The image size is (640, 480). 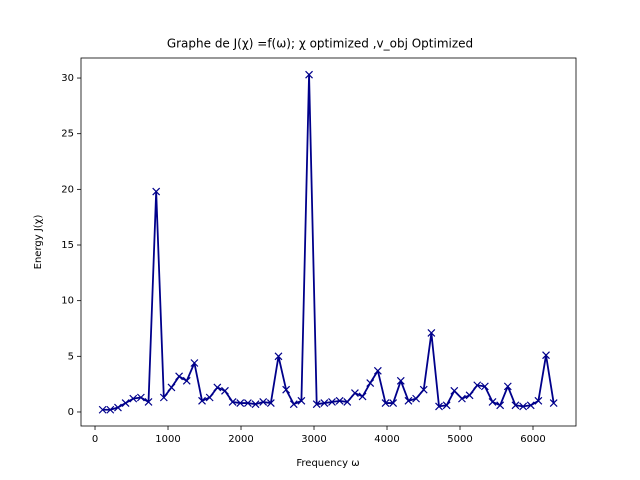 I want to click on x-tick-label: 0, so click(x=95, y=439).